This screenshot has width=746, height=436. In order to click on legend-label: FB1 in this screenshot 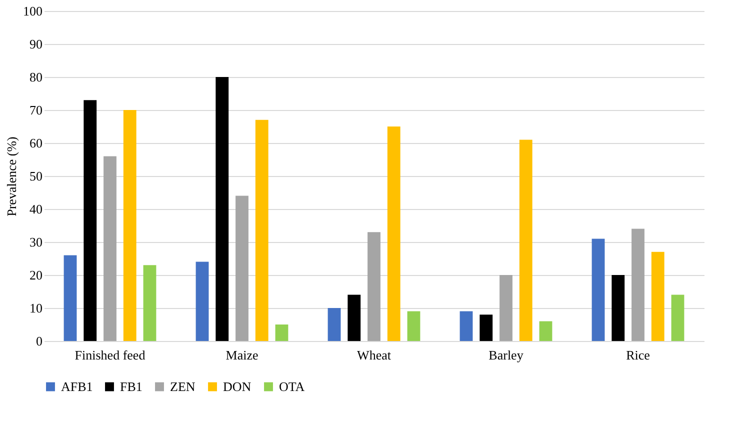, I will do `click(131, 386)`.